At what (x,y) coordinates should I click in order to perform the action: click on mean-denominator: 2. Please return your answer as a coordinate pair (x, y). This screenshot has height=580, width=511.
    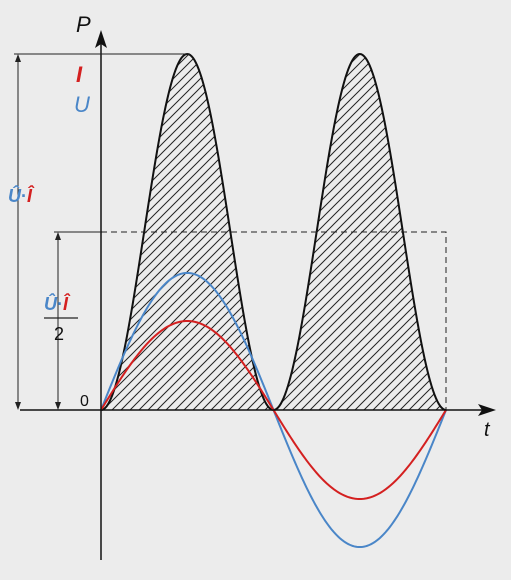
    Looking at the image, I should click on (59, 334).